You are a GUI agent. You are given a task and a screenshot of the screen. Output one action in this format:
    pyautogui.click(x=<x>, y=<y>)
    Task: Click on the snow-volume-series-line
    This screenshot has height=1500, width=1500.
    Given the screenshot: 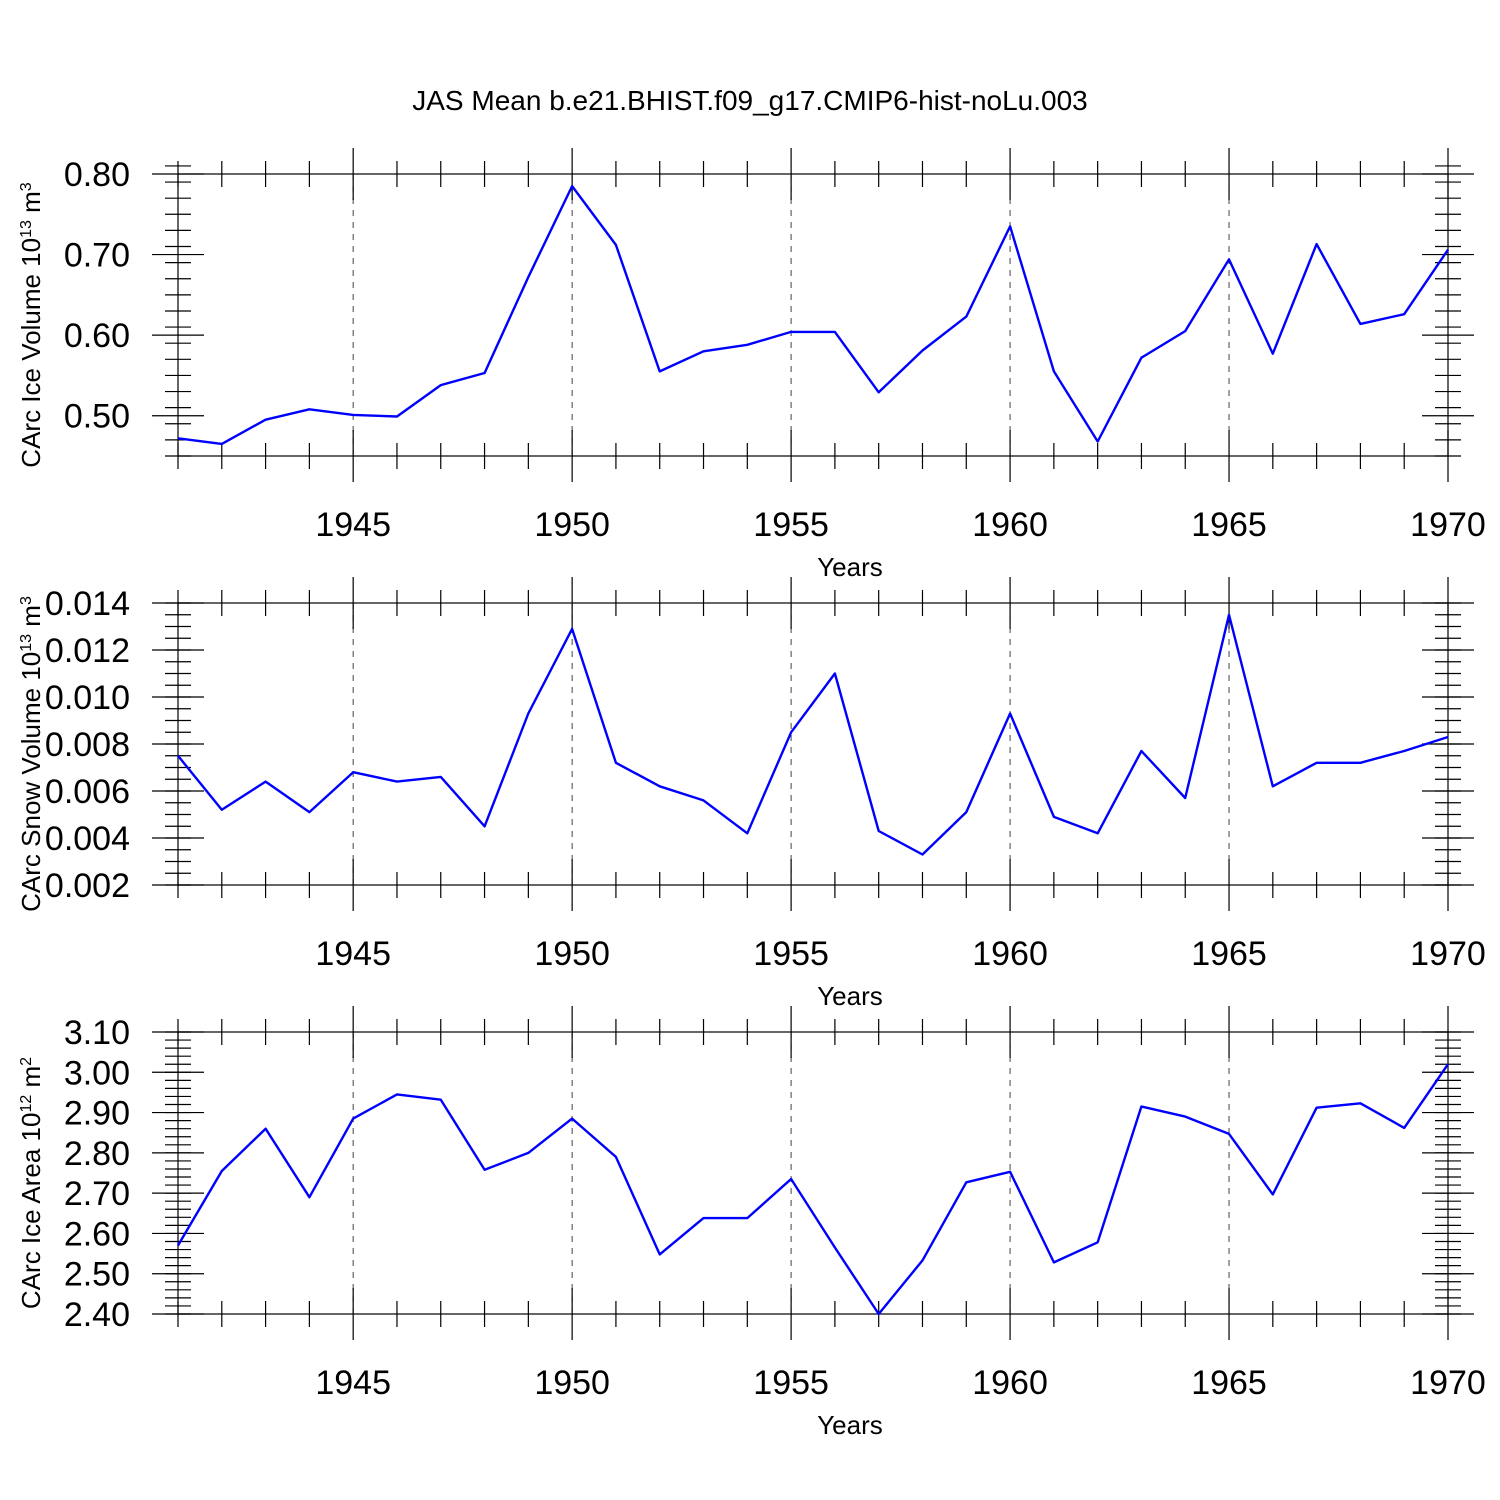 What is the action you would take?
    pyautogui.click(x=813, y=734)
    